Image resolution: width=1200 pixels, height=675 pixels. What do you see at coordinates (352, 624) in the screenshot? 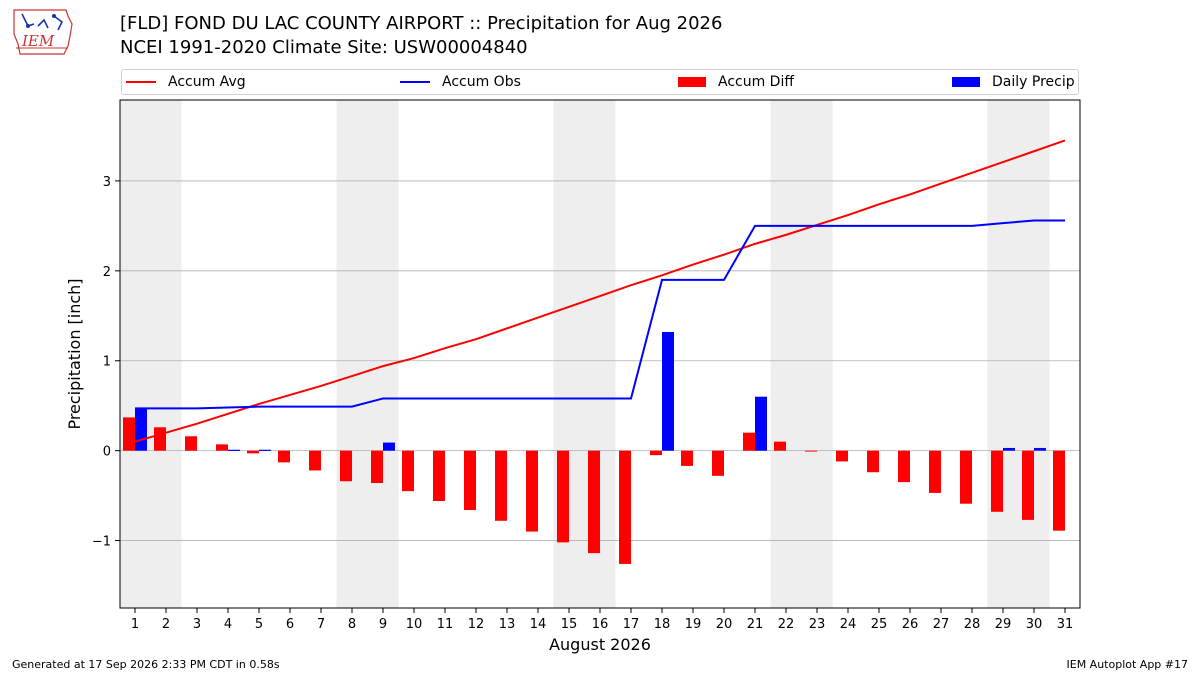
I see `x-tick-label: 8` at bounding box center [352, 624].